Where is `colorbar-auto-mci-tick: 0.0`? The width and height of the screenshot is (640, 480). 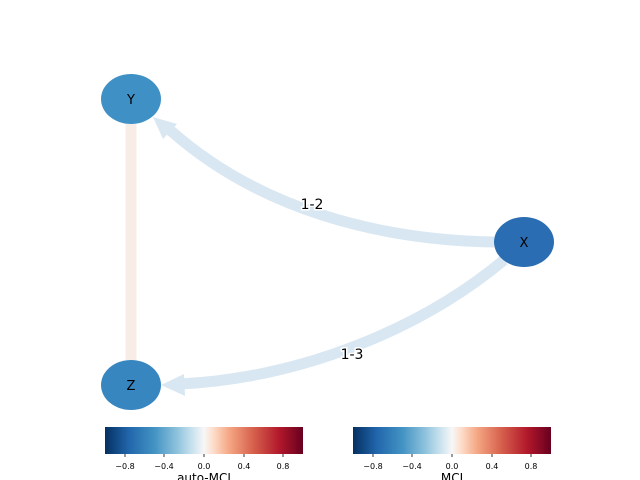 colorbar-auto-mci-tick: 0.0 is located at coordinates (204, 466).